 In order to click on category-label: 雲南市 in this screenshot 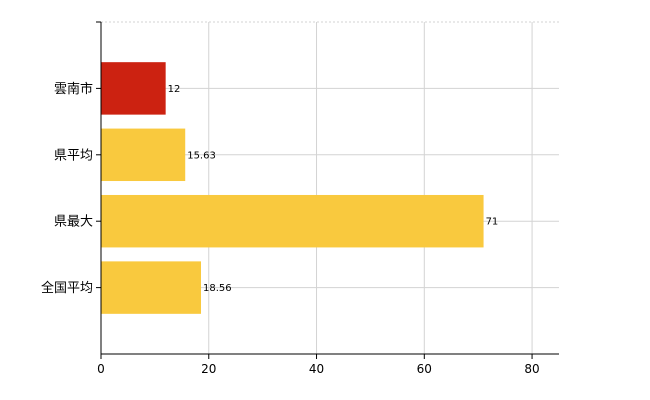, I will do `click(73, 89)`.